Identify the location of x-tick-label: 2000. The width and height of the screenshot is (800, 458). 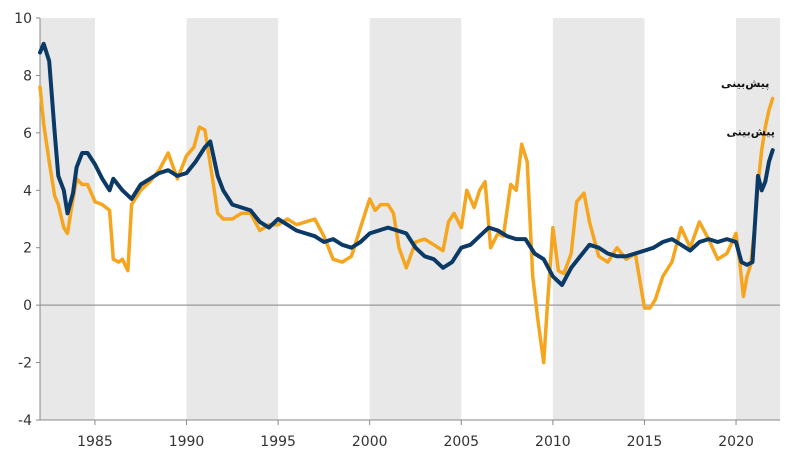
(370, 442).